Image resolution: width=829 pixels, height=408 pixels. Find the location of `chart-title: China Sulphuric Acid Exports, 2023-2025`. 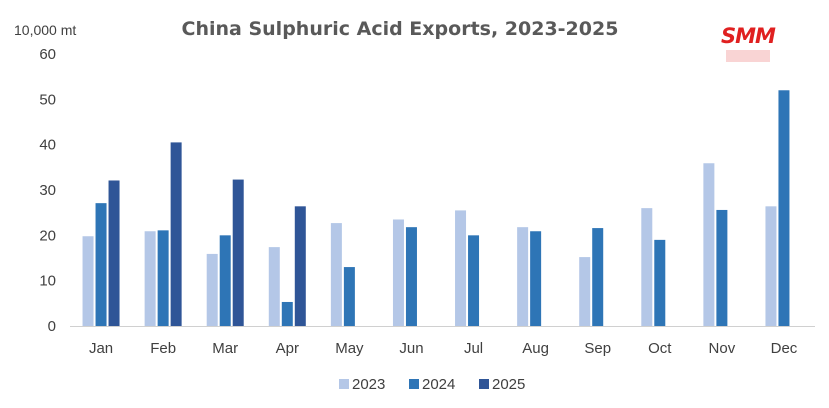

chart-title: China Sulphuric Acid Exports, 2023-2025 is located at coordinates (400, 29).